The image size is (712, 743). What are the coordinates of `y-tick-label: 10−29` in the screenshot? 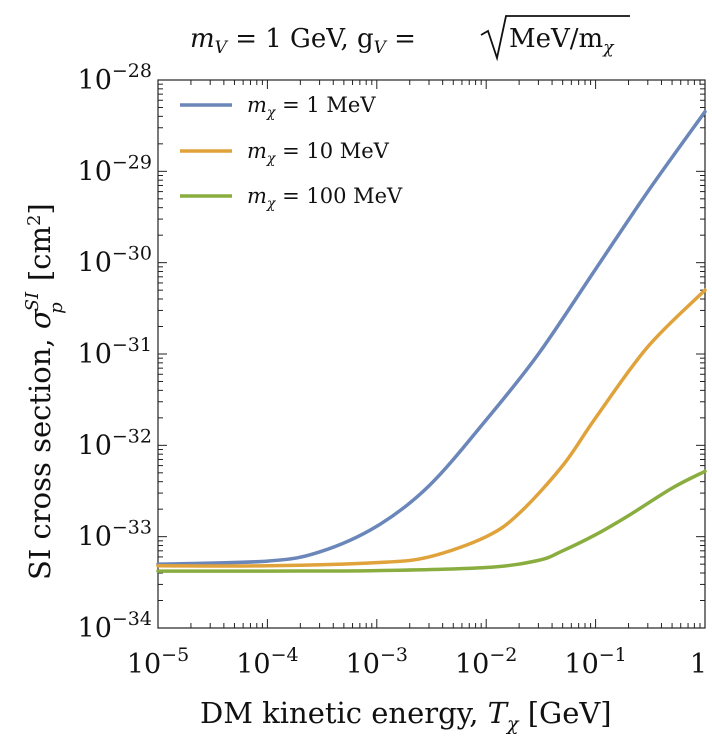 It's located at (115, 169).